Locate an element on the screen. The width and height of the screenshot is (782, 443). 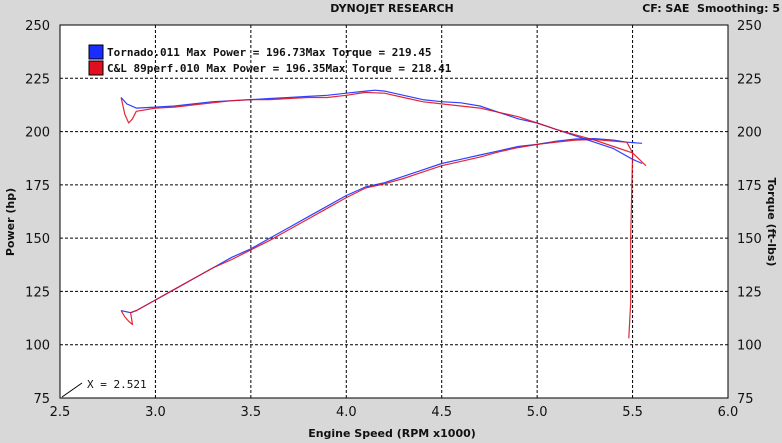
legend-swatch-red is located at coordinates (96, 68).